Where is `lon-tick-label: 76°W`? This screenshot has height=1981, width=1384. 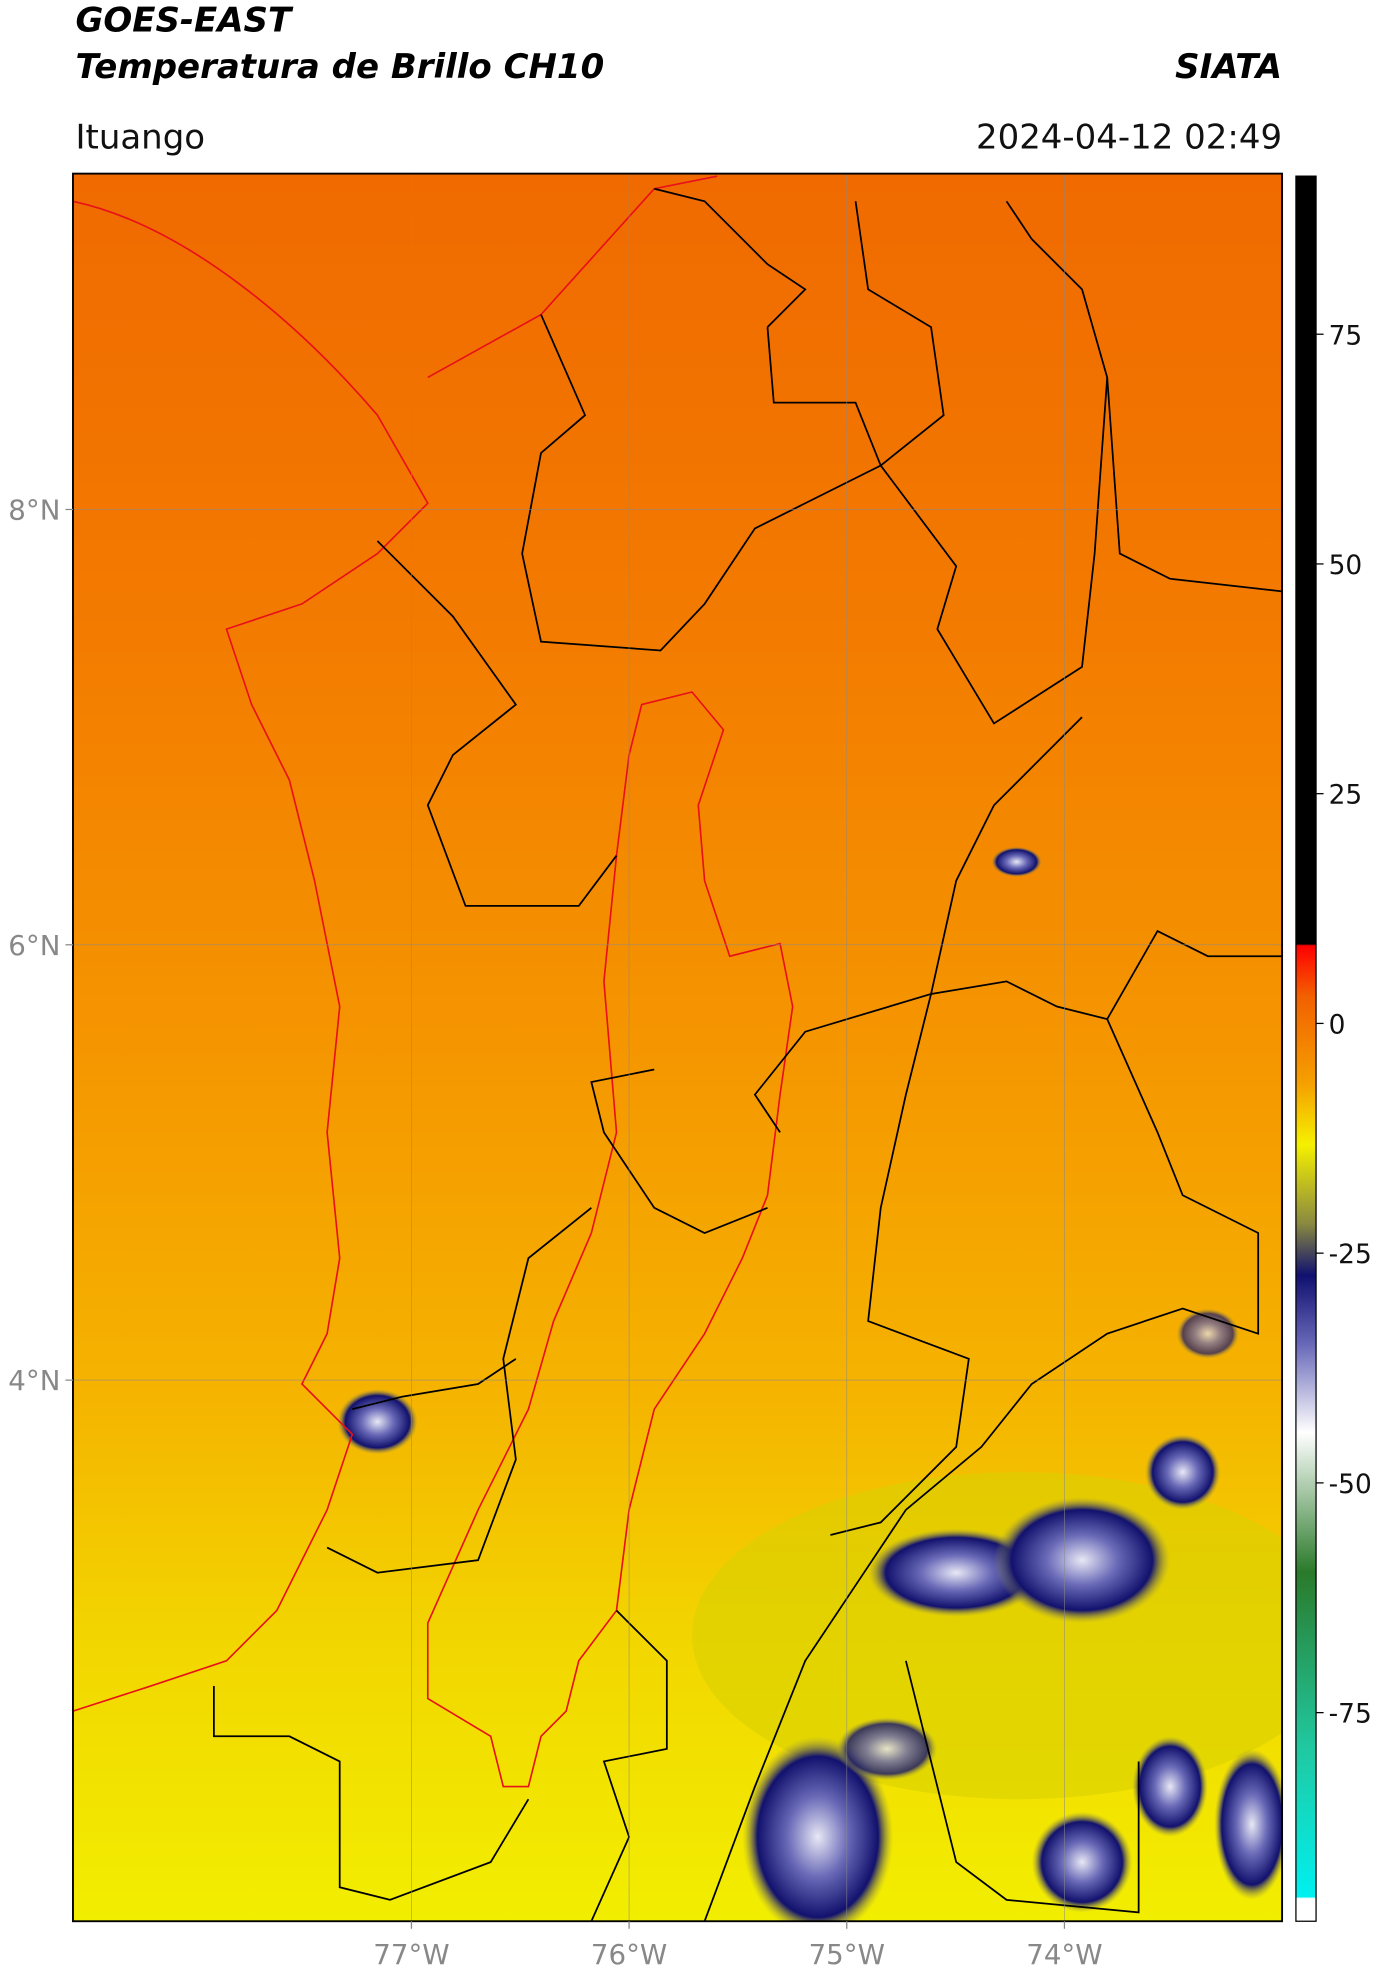 lon-tick-label: 76°W is located at coordinates (629, 1954).